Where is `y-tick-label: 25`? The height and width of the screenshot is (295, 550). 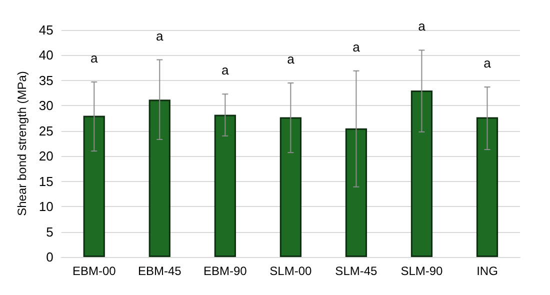
y-tick-label: 25 is located at coordinates (46, 130).